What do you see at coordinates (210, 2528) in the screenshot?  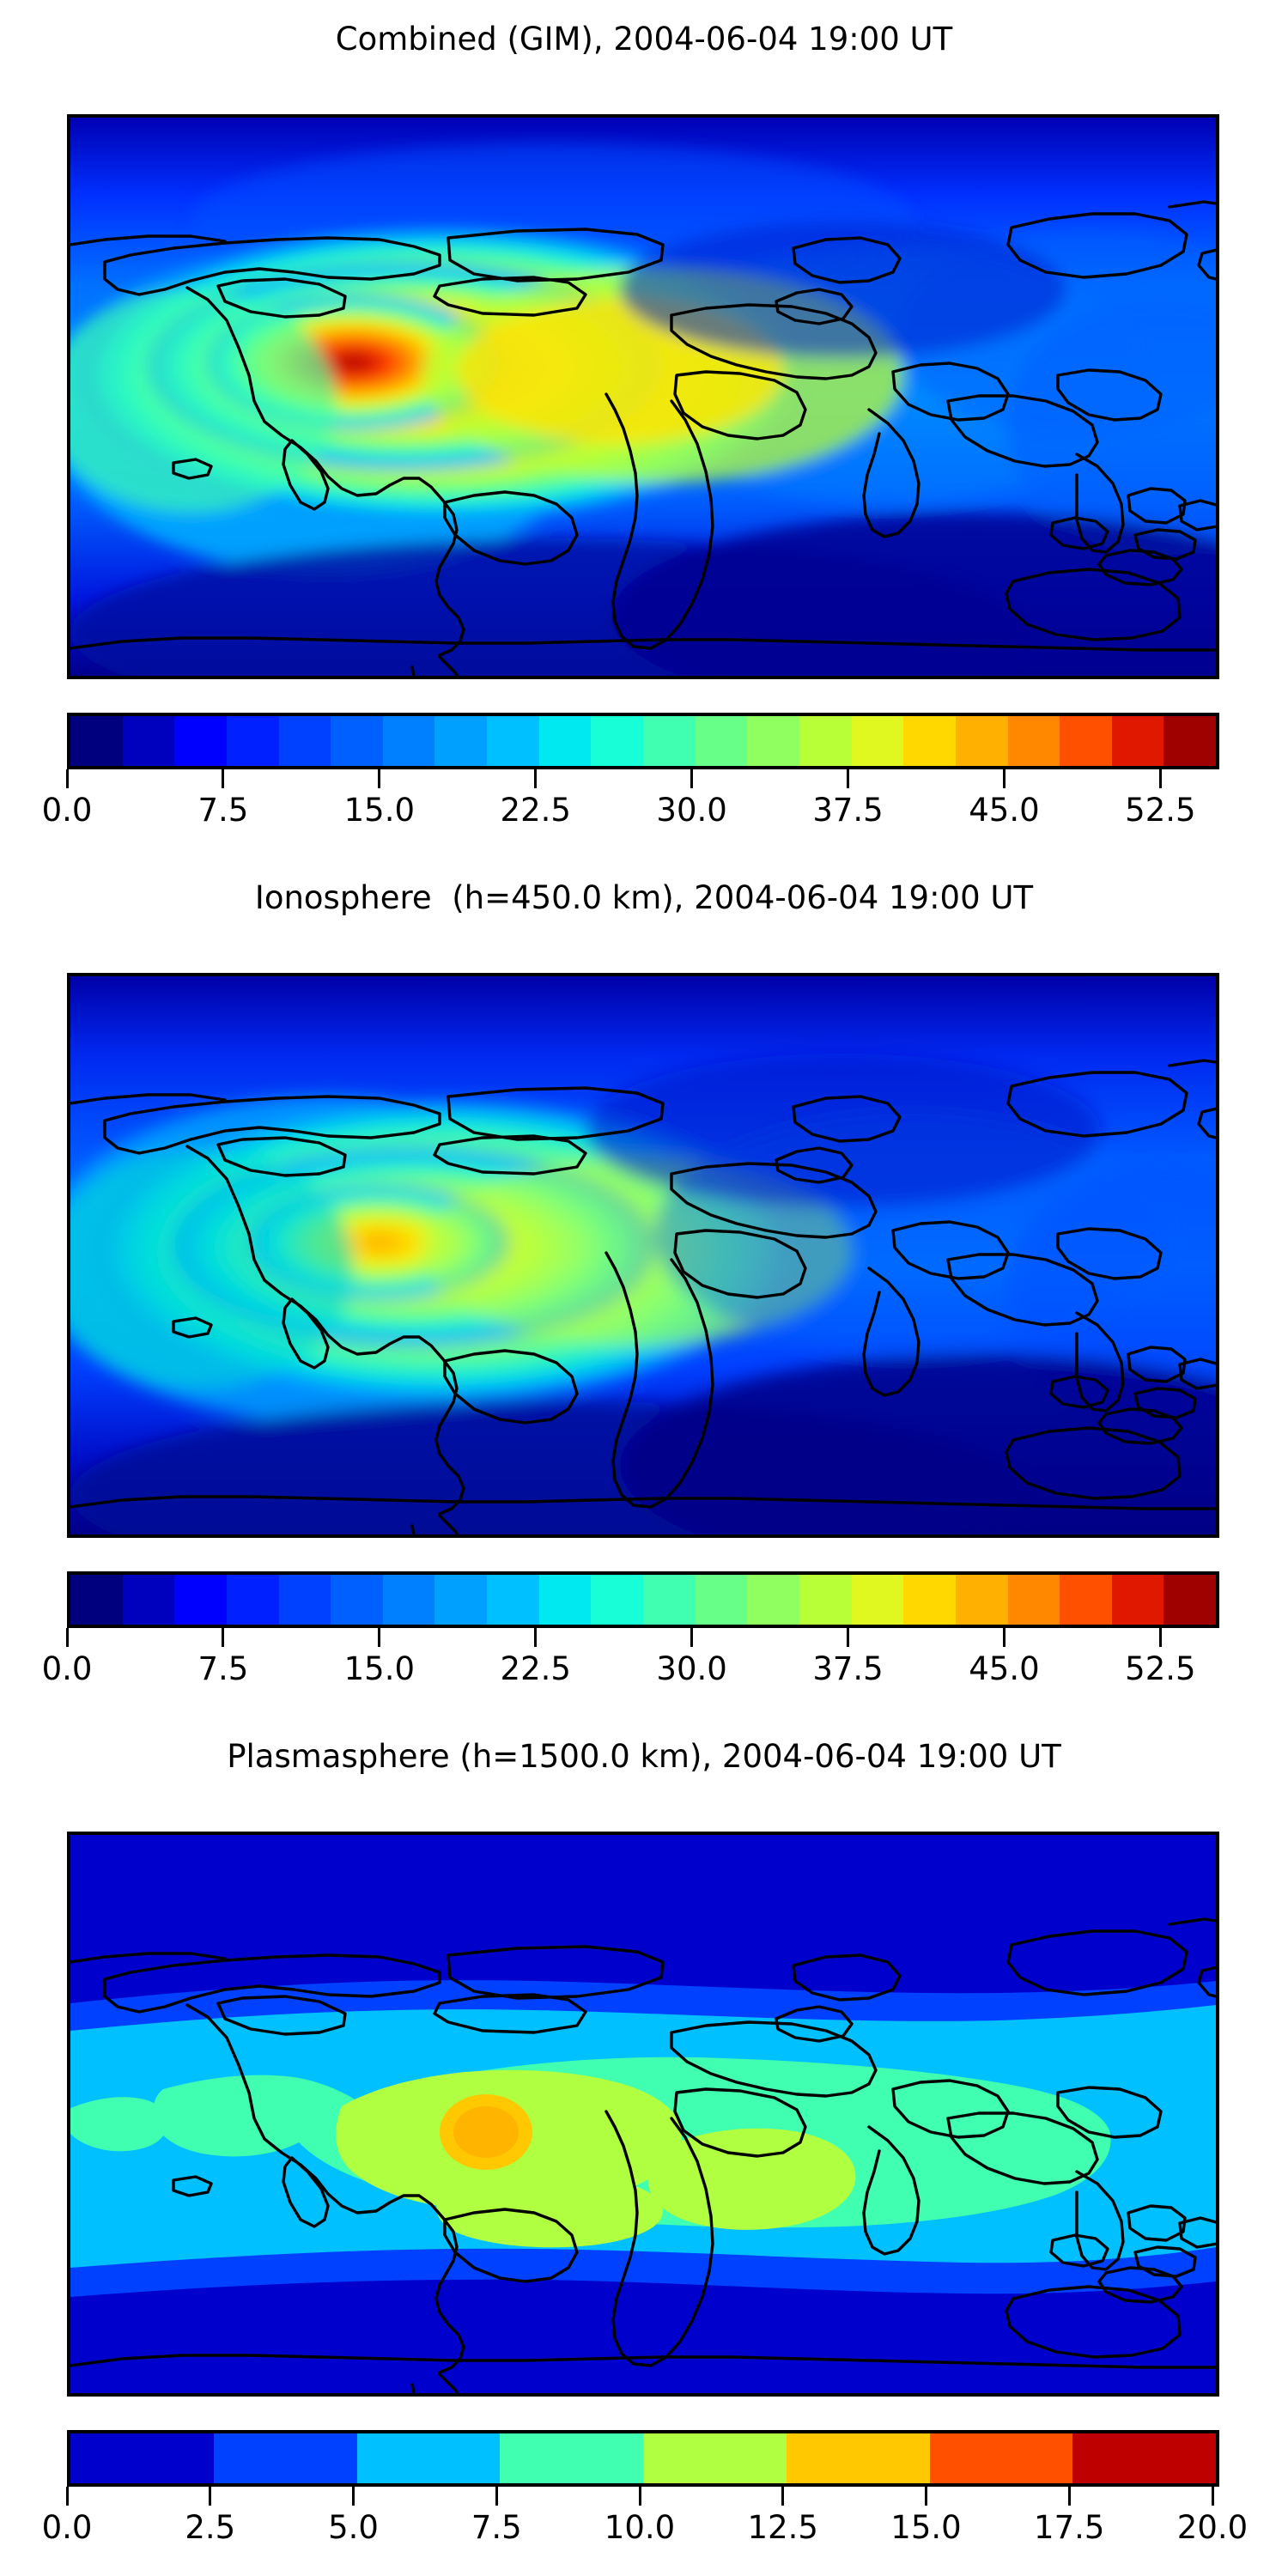 I see `colorbar-tick-label: 2.5` at bounding box center [210, 2528].